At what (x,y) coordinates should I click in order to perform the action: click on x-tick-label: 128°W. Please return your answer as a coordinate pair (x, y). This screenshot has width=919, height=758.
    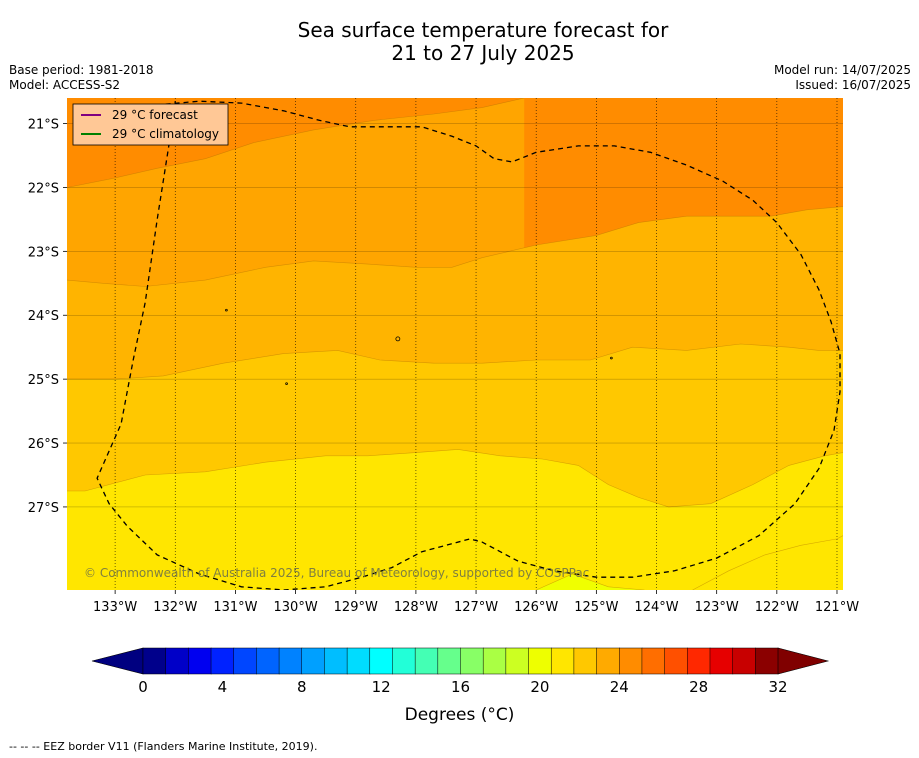
    Looking at the image, I should click on (416, 607).